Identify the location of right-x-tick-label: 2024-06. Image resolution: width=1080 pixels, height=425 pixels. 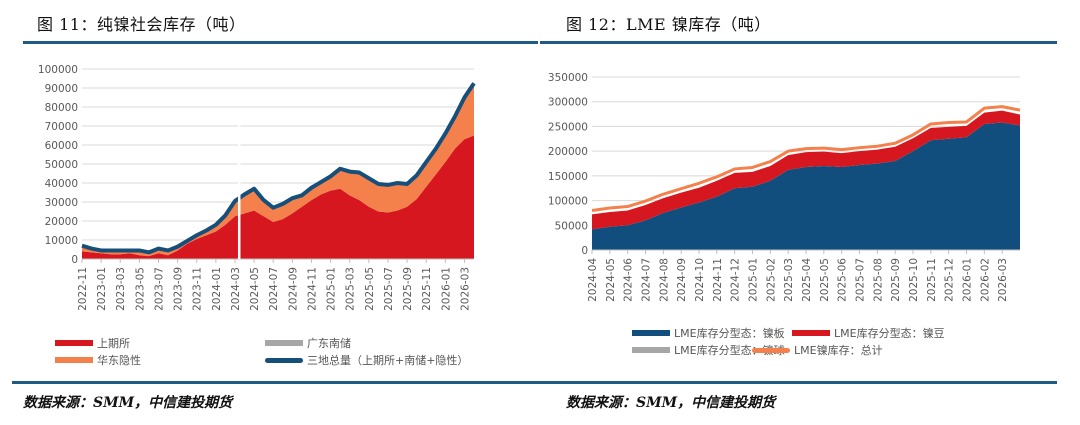
(629, 280).